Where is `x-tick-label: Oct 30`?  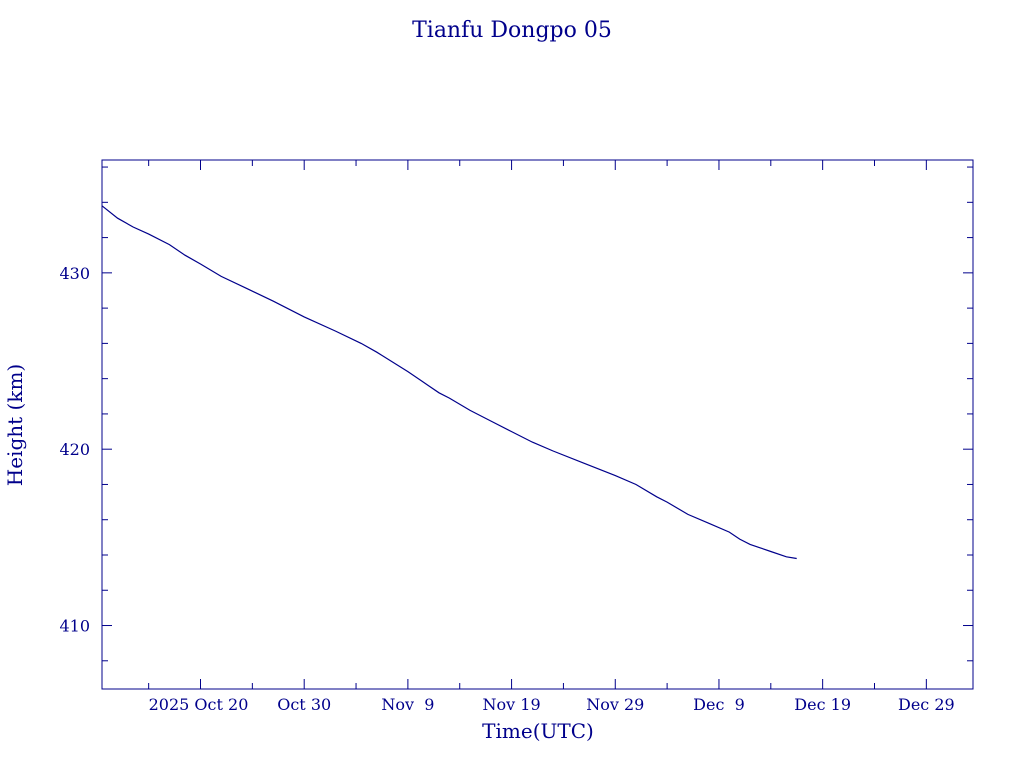
x-tick-label: Oct 30 is located at coordinates (304, 704).